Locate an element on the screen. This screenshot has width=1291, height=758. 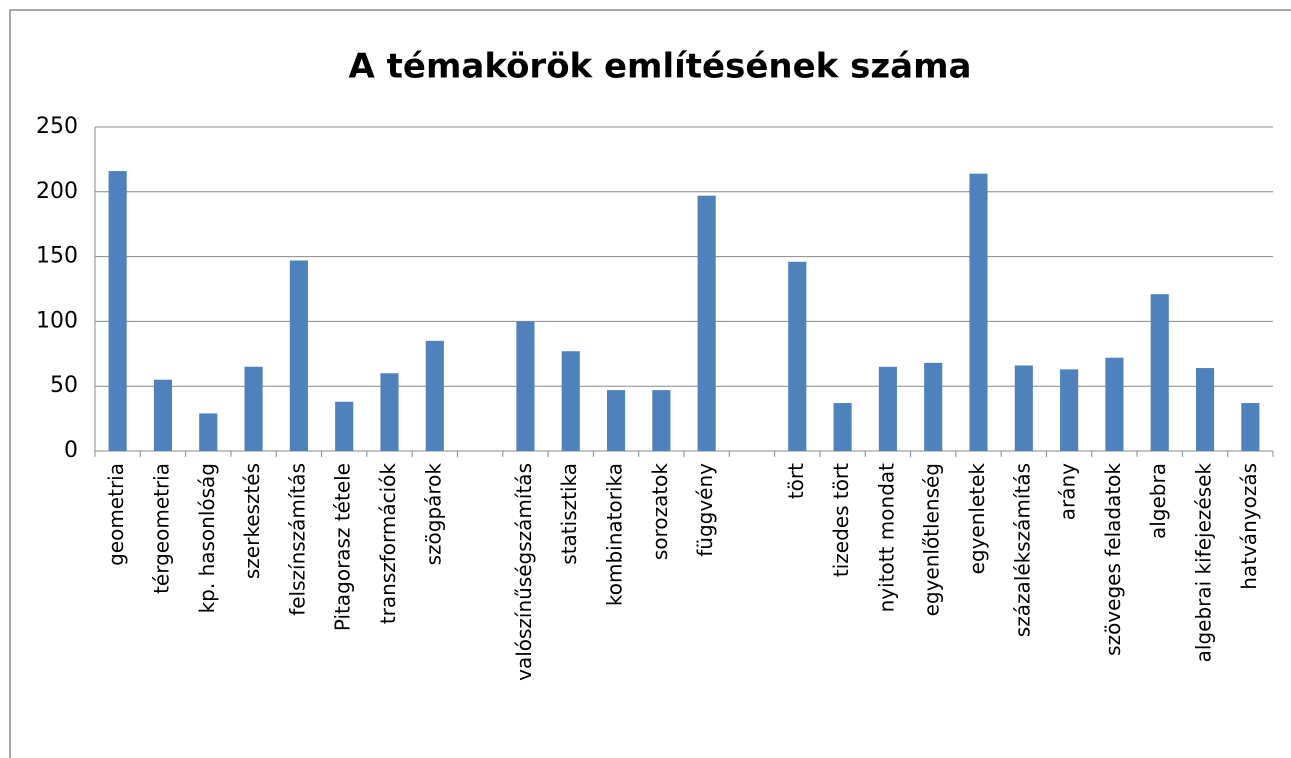
y-tick-label: 50 is located at coordinates (64, 385).